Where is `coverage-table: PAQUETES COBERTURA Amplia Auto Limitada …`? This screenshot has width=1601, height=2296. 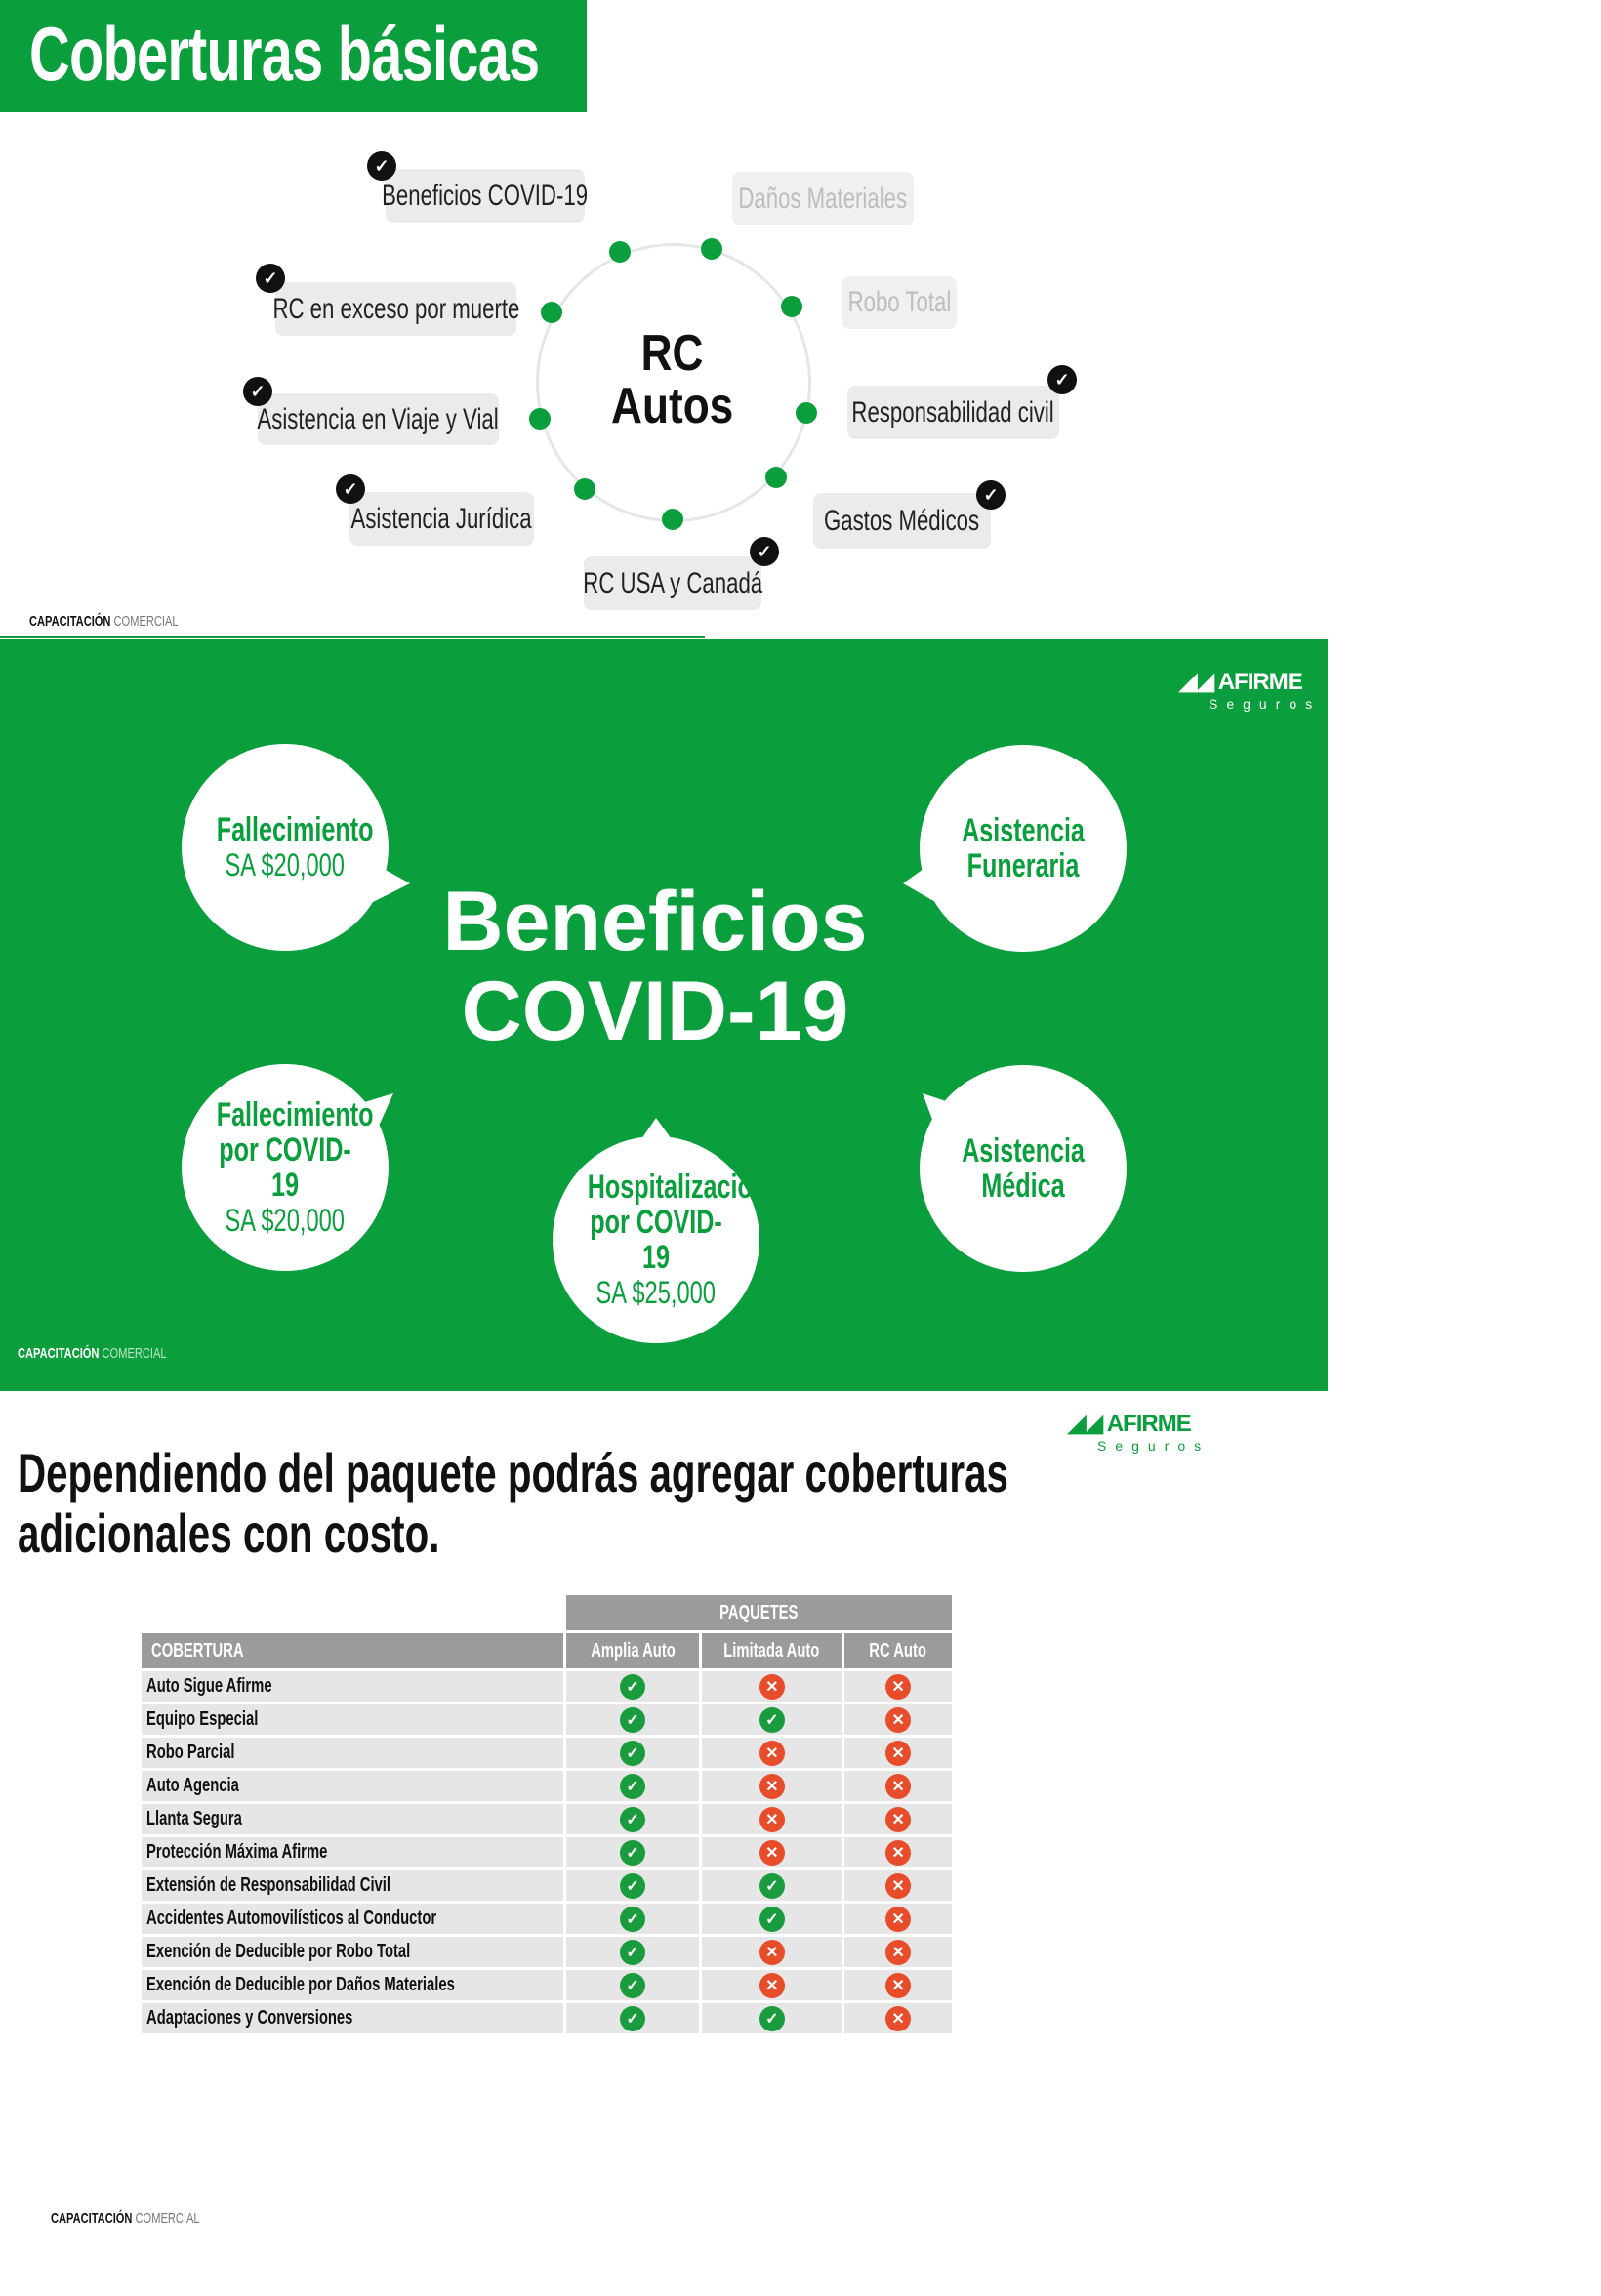 coverage-table: PAQUETES COBERTURA Amplia Auto Limitada … is located at coordinates (547, 1814).